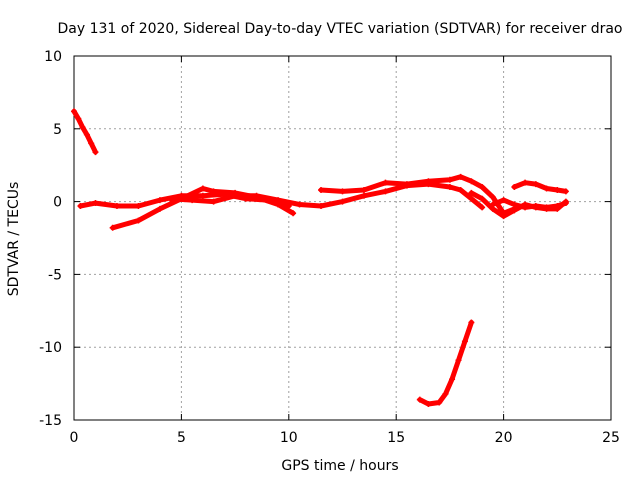 The height and width of the screenshot is (480, 640). What do you see at coordinates (57, 203) in the screenshot?
I see `y-tick-label: 0` at bounding box center [57, 203].